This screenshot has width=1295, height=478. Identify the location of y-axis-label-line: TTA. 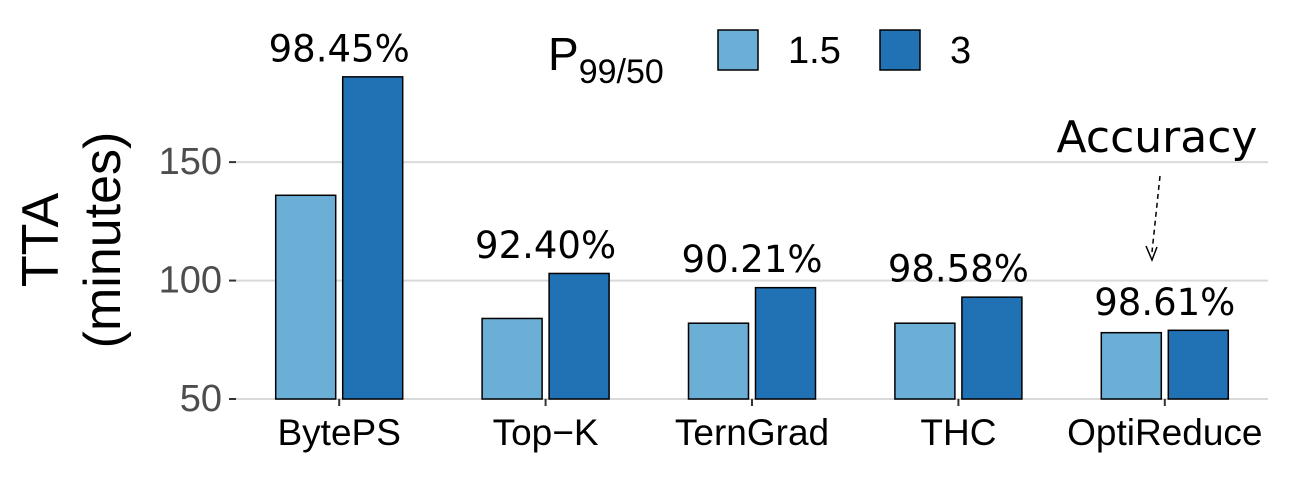
(41, 240).